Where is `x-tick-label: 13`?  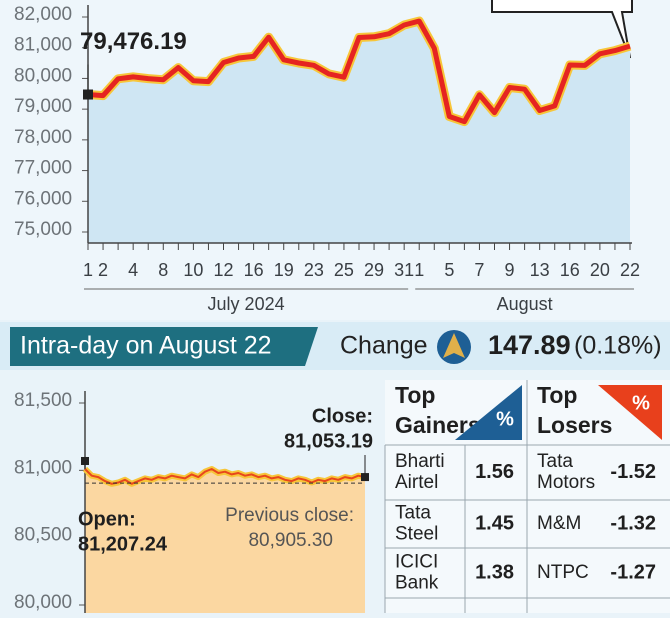
x-tick-label: 13 is located at coordinates (540, 270).